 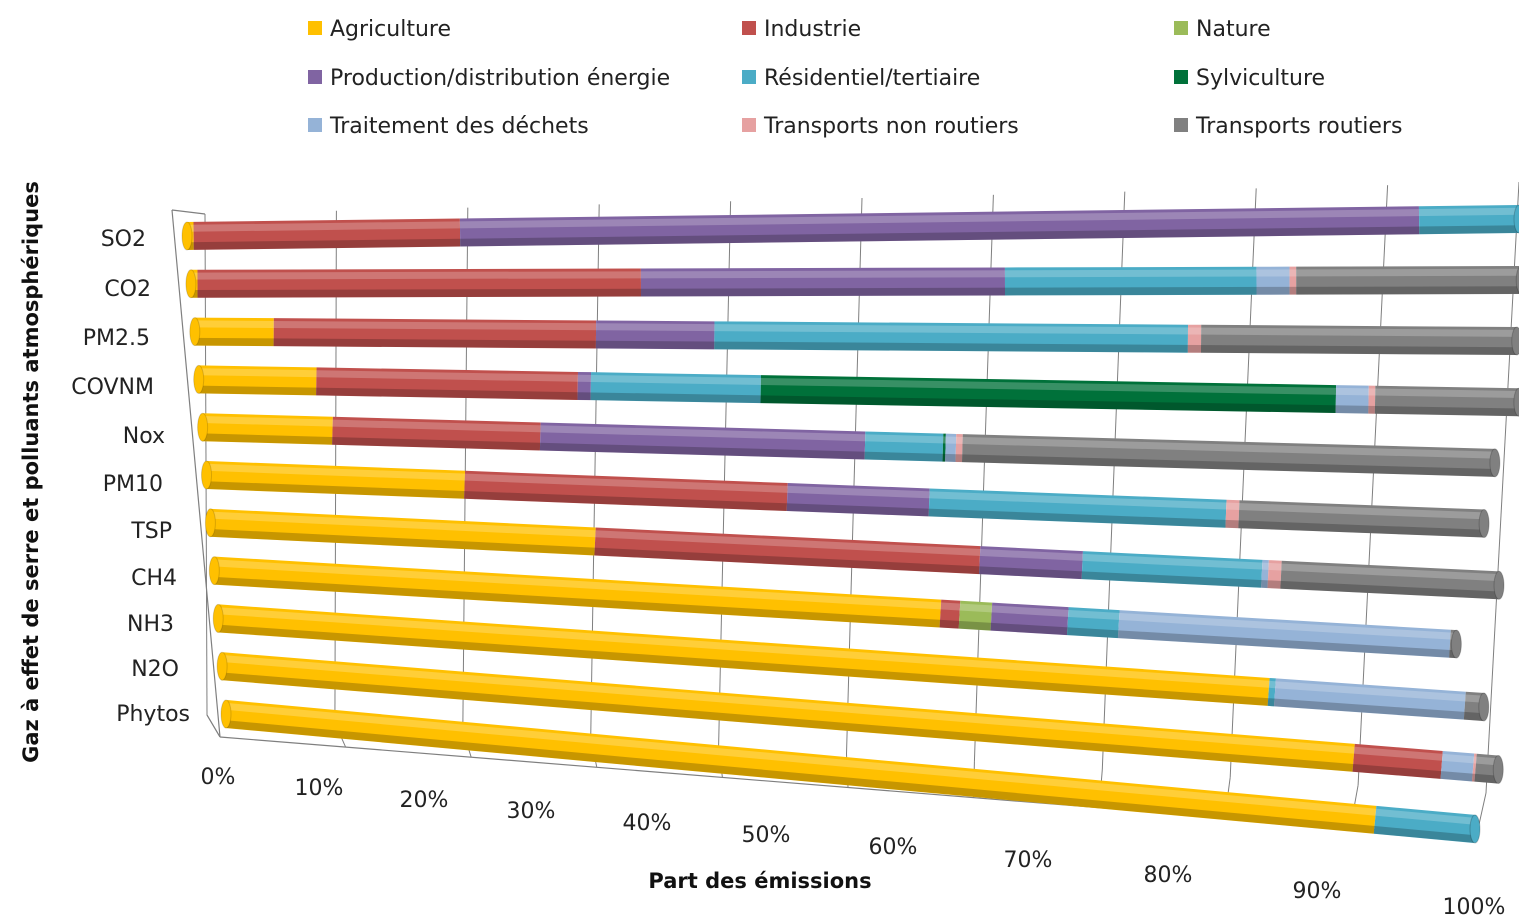 What do you see at coordinates (267, 429) in the screenshot?
I see `bar-segment-agriculture-nox` at bounding box center [267, 429].